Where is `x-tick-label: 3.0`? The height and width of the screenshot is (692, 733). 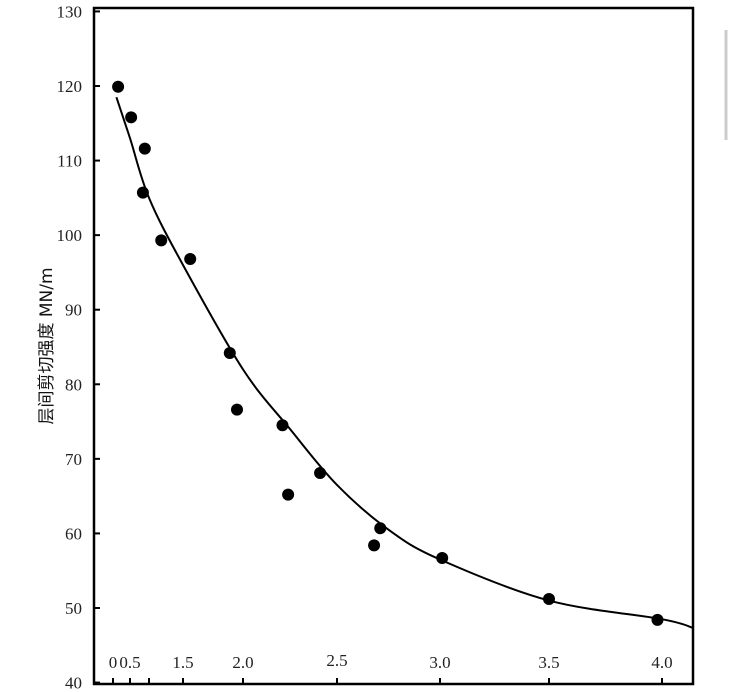
x-tick-label: 3.0 is located at coordinates (439, 662).